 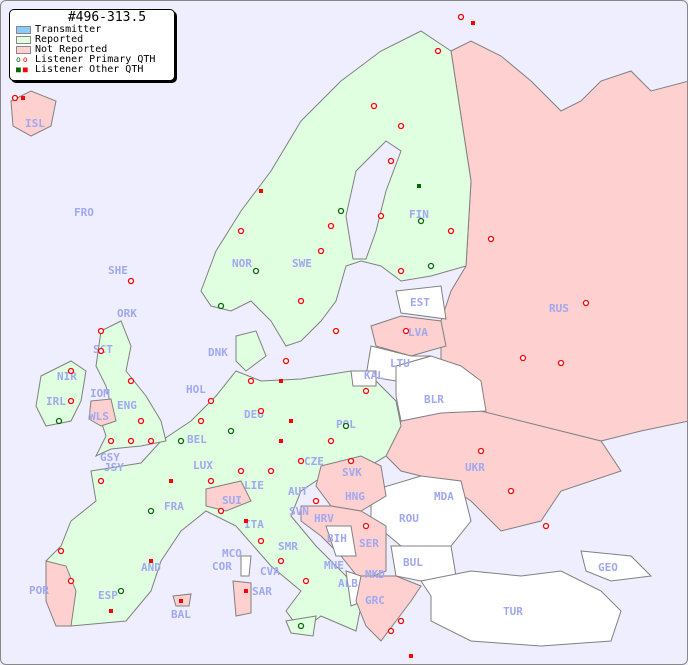 What do you see at coordinates (61, 393) in the screenshot?
I see `island-ireland` at bounding box center [61, 393].